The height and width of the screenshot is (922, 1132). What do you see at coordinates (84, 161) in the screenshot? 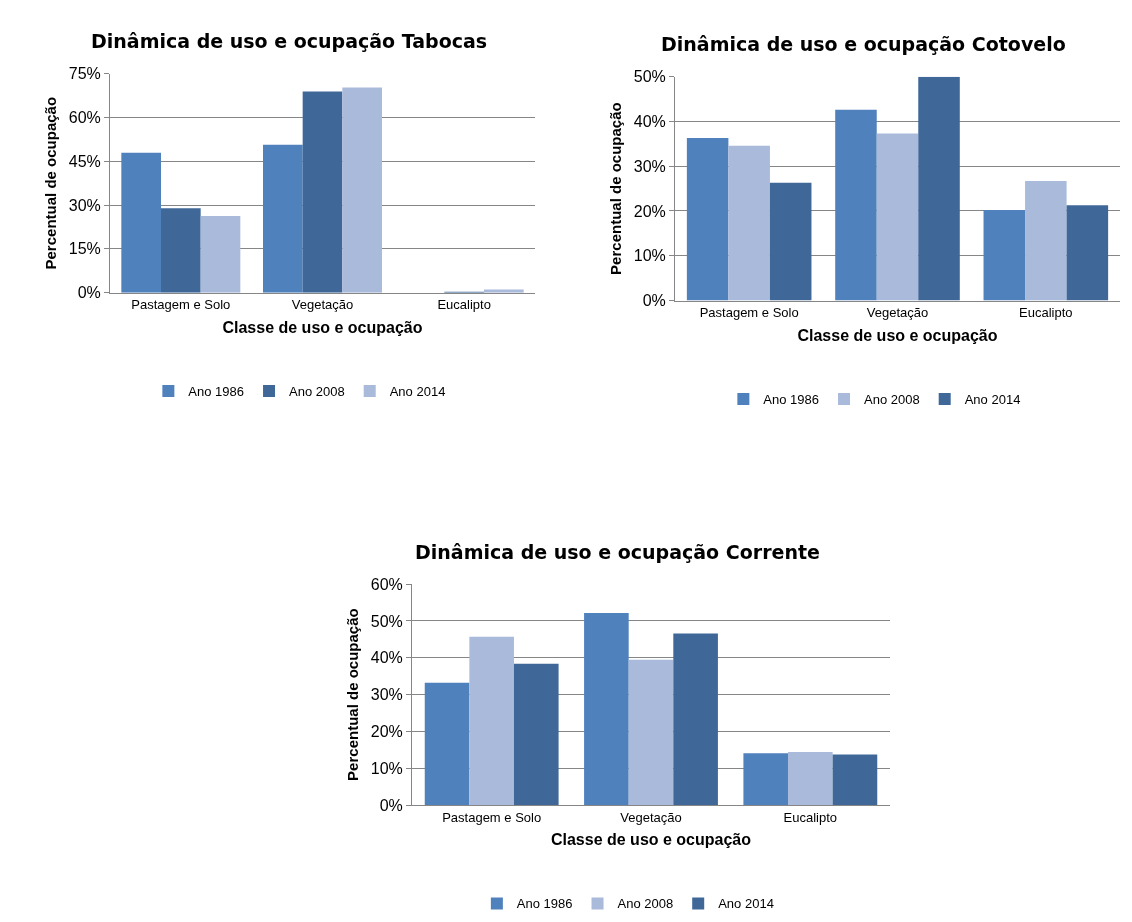
I see `y-tick-label: 45%` at bounding box center [84, 161].